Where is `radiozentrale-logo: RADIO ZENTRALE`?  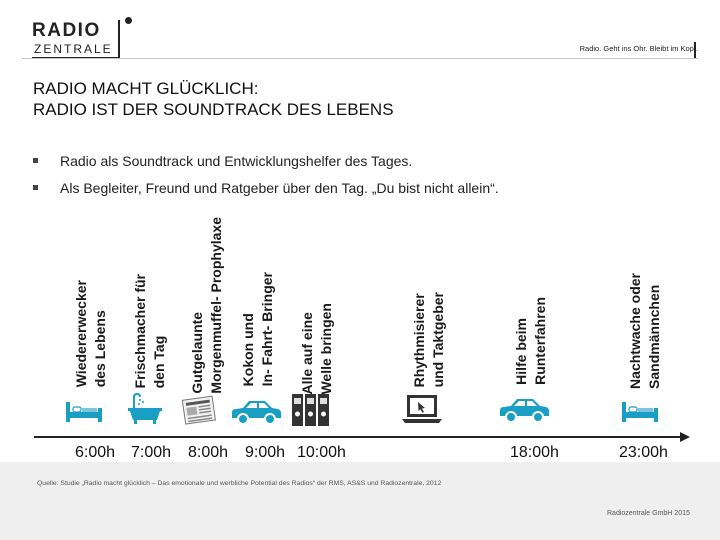 radiozentrale-logo: RADIO ZENTRALE is located at coordinates (82, 37).